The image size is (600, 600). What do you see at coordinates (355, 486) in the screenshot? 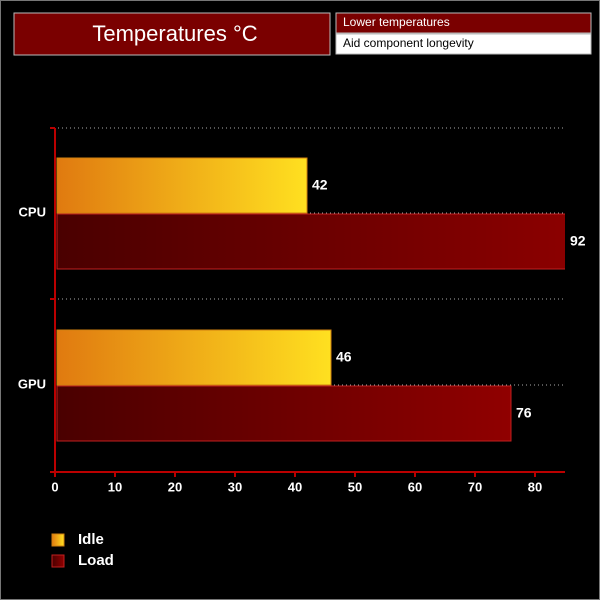
I see `x-tick-label: 50` at bounding box center [355, 486].